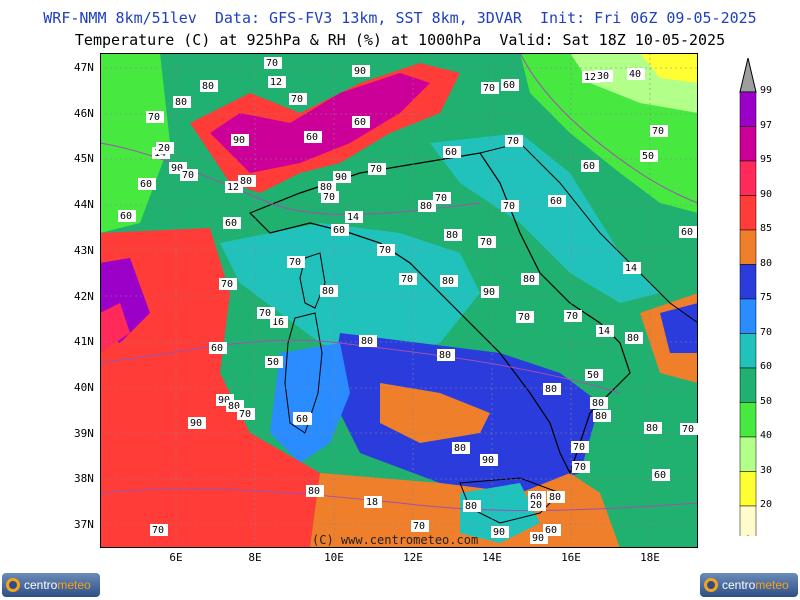 This screenshot has width=800, height=600. I want to click on rh-area-tyrrhenian-north, so click(350, 293).